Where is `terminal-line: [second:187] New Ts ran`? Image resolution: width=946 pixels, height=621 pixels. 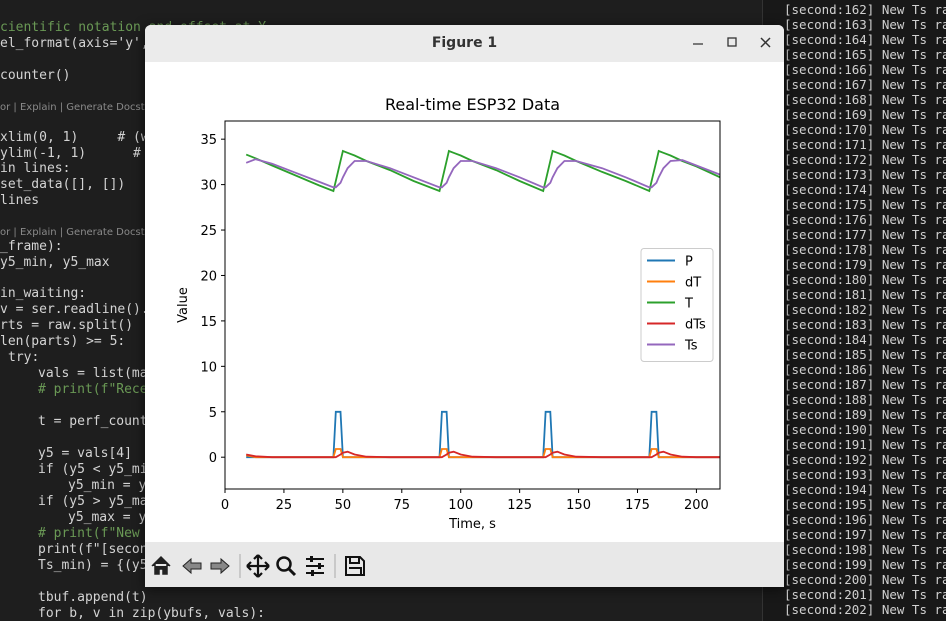
terminal-line: [second:187] New Ts ran is located at coordinates (865, 384).